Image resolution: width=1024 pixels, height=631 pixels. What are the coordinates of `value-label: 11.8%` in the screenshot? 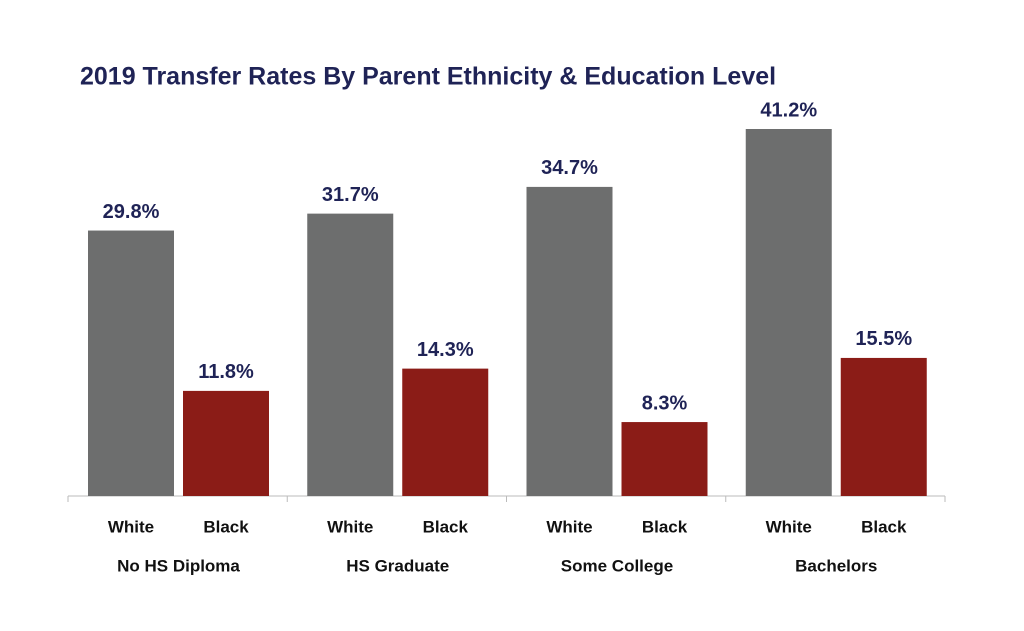 It's located at (226, 372).